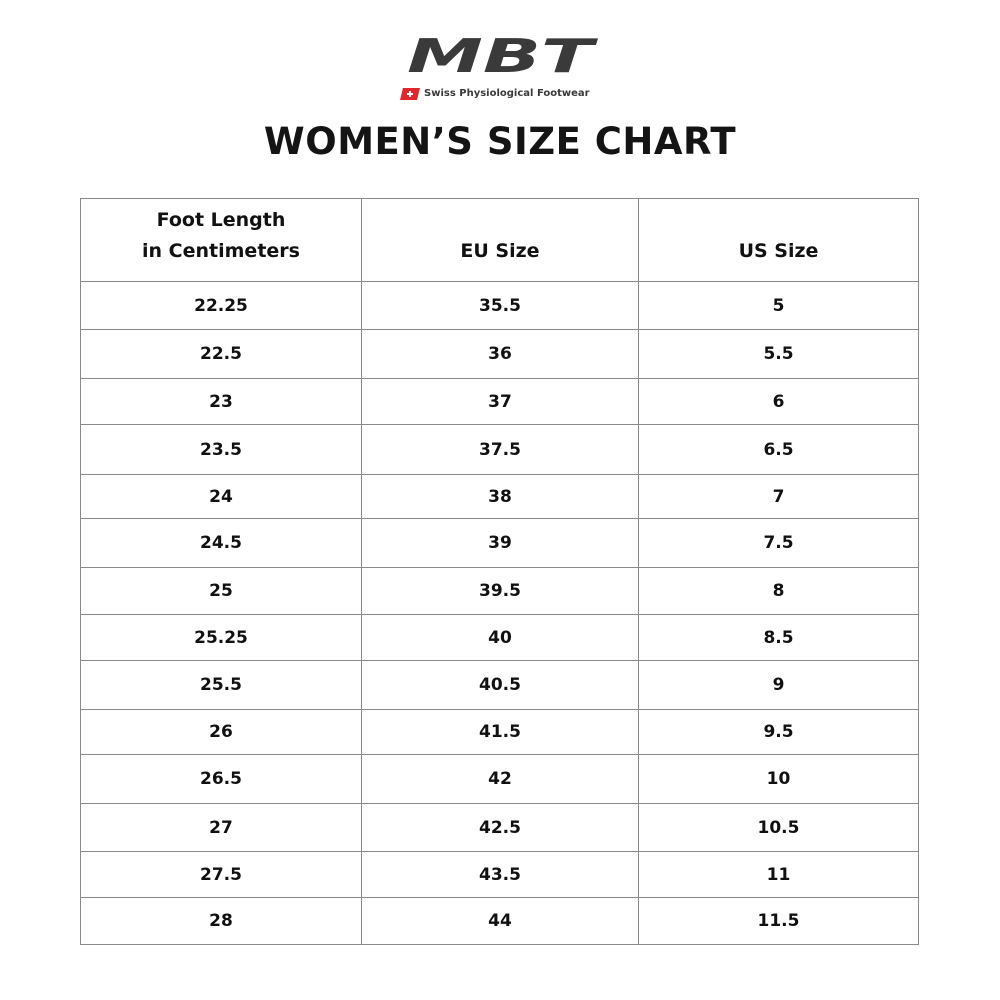 This screenshot has height=1000, width=1000. I want to click on header-row: Foot Length in Centimeters EU Size US Size, so click(499, 240).